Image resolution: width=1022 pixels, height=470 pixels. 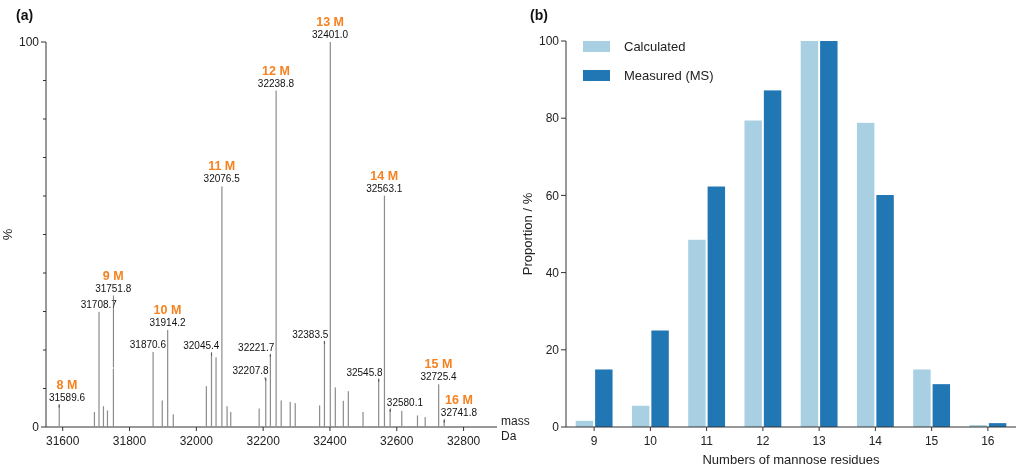 I want to click on annotation: 14 M, so click(x=384, y=175).